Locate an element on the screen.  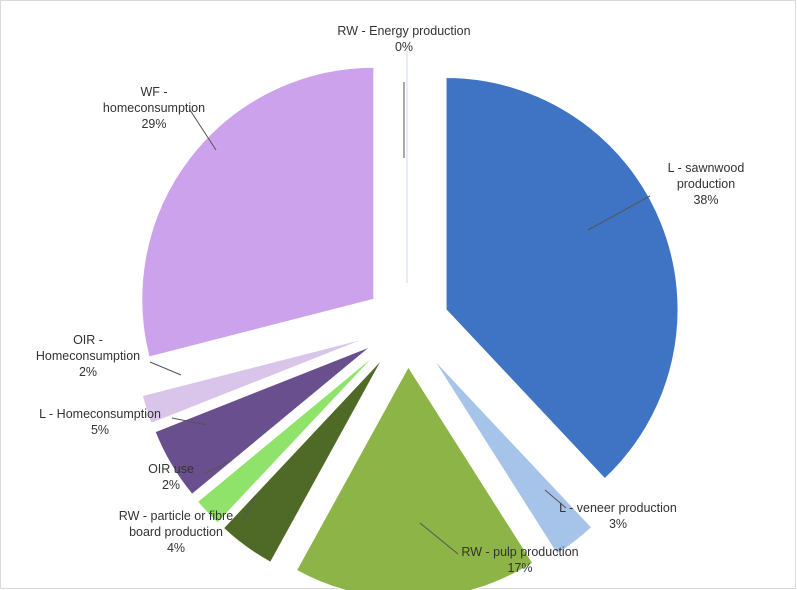
leader-line-oir-use is located at coordinates (218, 467).